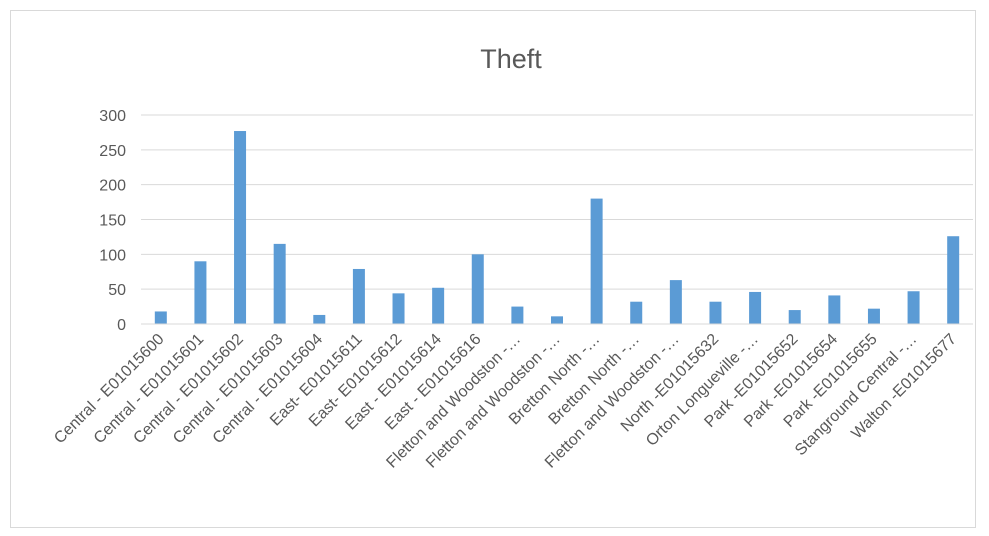 The width and height of the screenshot is (989, 536). I want to click on y-tick-label: 150, so click(112, 221).